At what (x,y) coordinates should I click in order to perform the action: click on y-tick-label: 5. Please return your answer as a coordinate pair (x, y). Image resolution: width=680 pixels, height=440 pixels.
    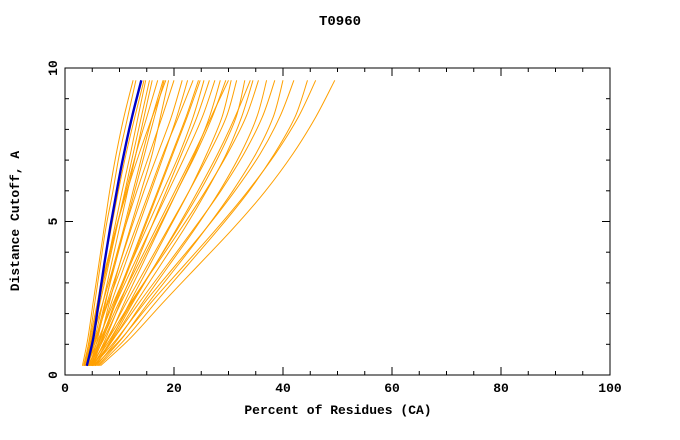
    Looking at the image, I should click on (53, 221).